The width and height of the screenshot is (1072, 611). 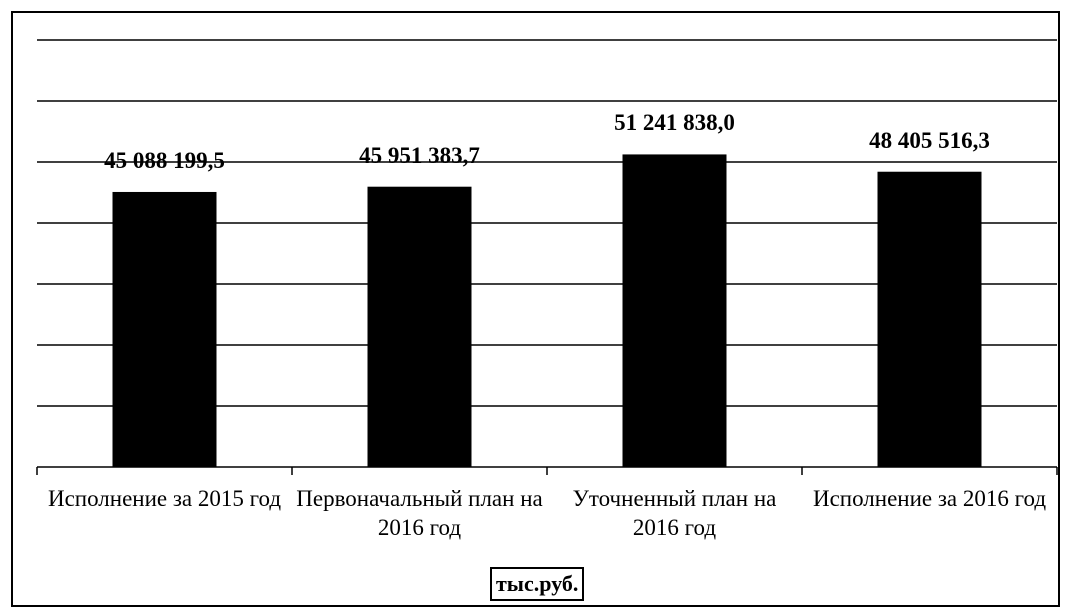 What do you see at coordinates (419, 155) in the screenshot?
I see `data-label: 45 951 383,7` at bounding box center [419, 155].